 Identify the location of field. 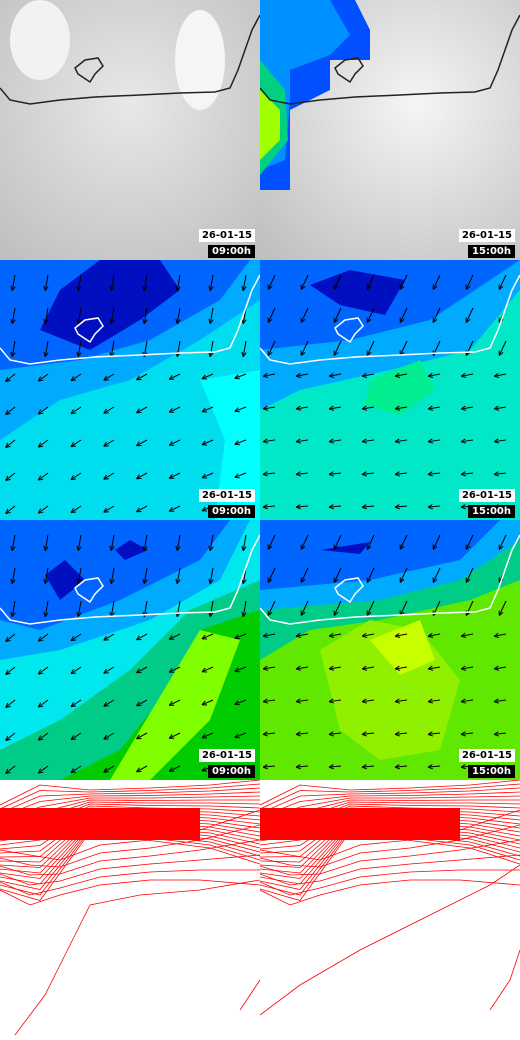
(175, 705).